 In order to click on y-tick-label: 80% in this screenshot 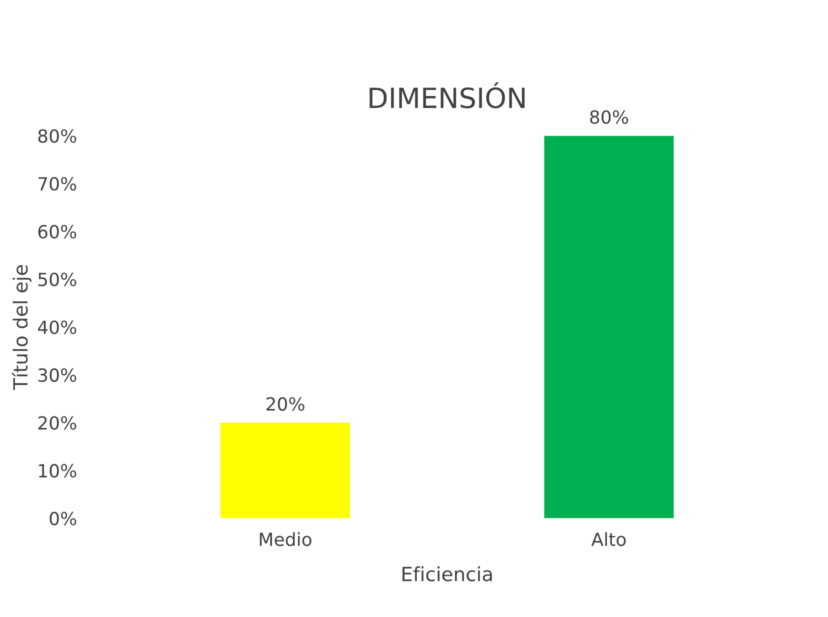, I will do `click(57, 136)`.